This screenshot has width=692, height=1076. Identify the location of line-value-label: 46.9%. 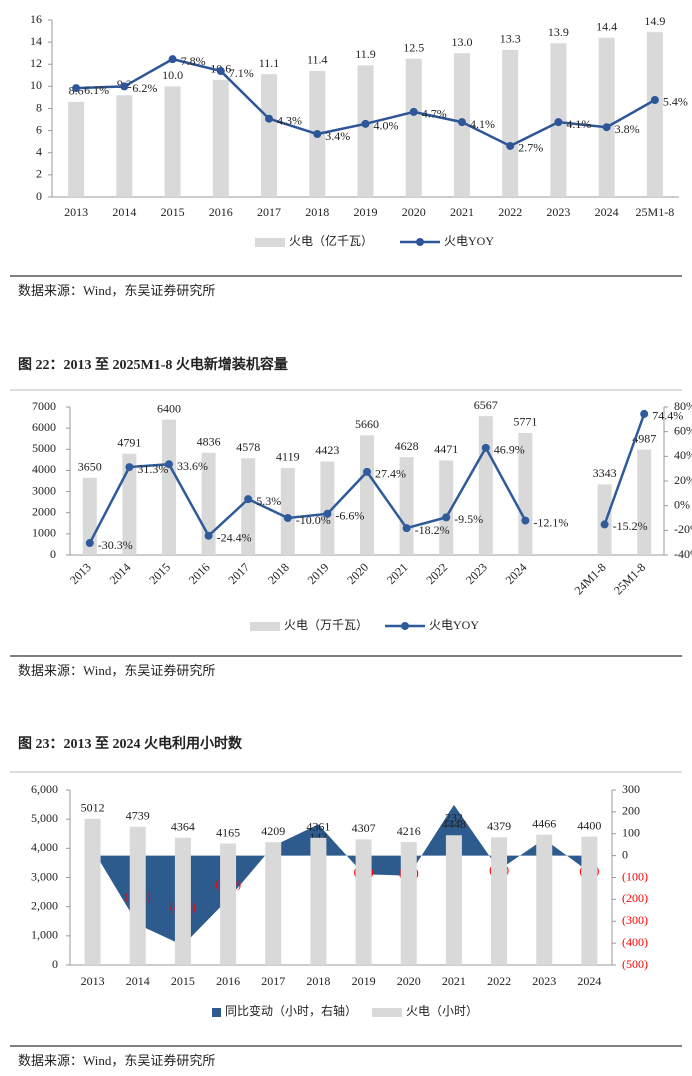
(509, 450).